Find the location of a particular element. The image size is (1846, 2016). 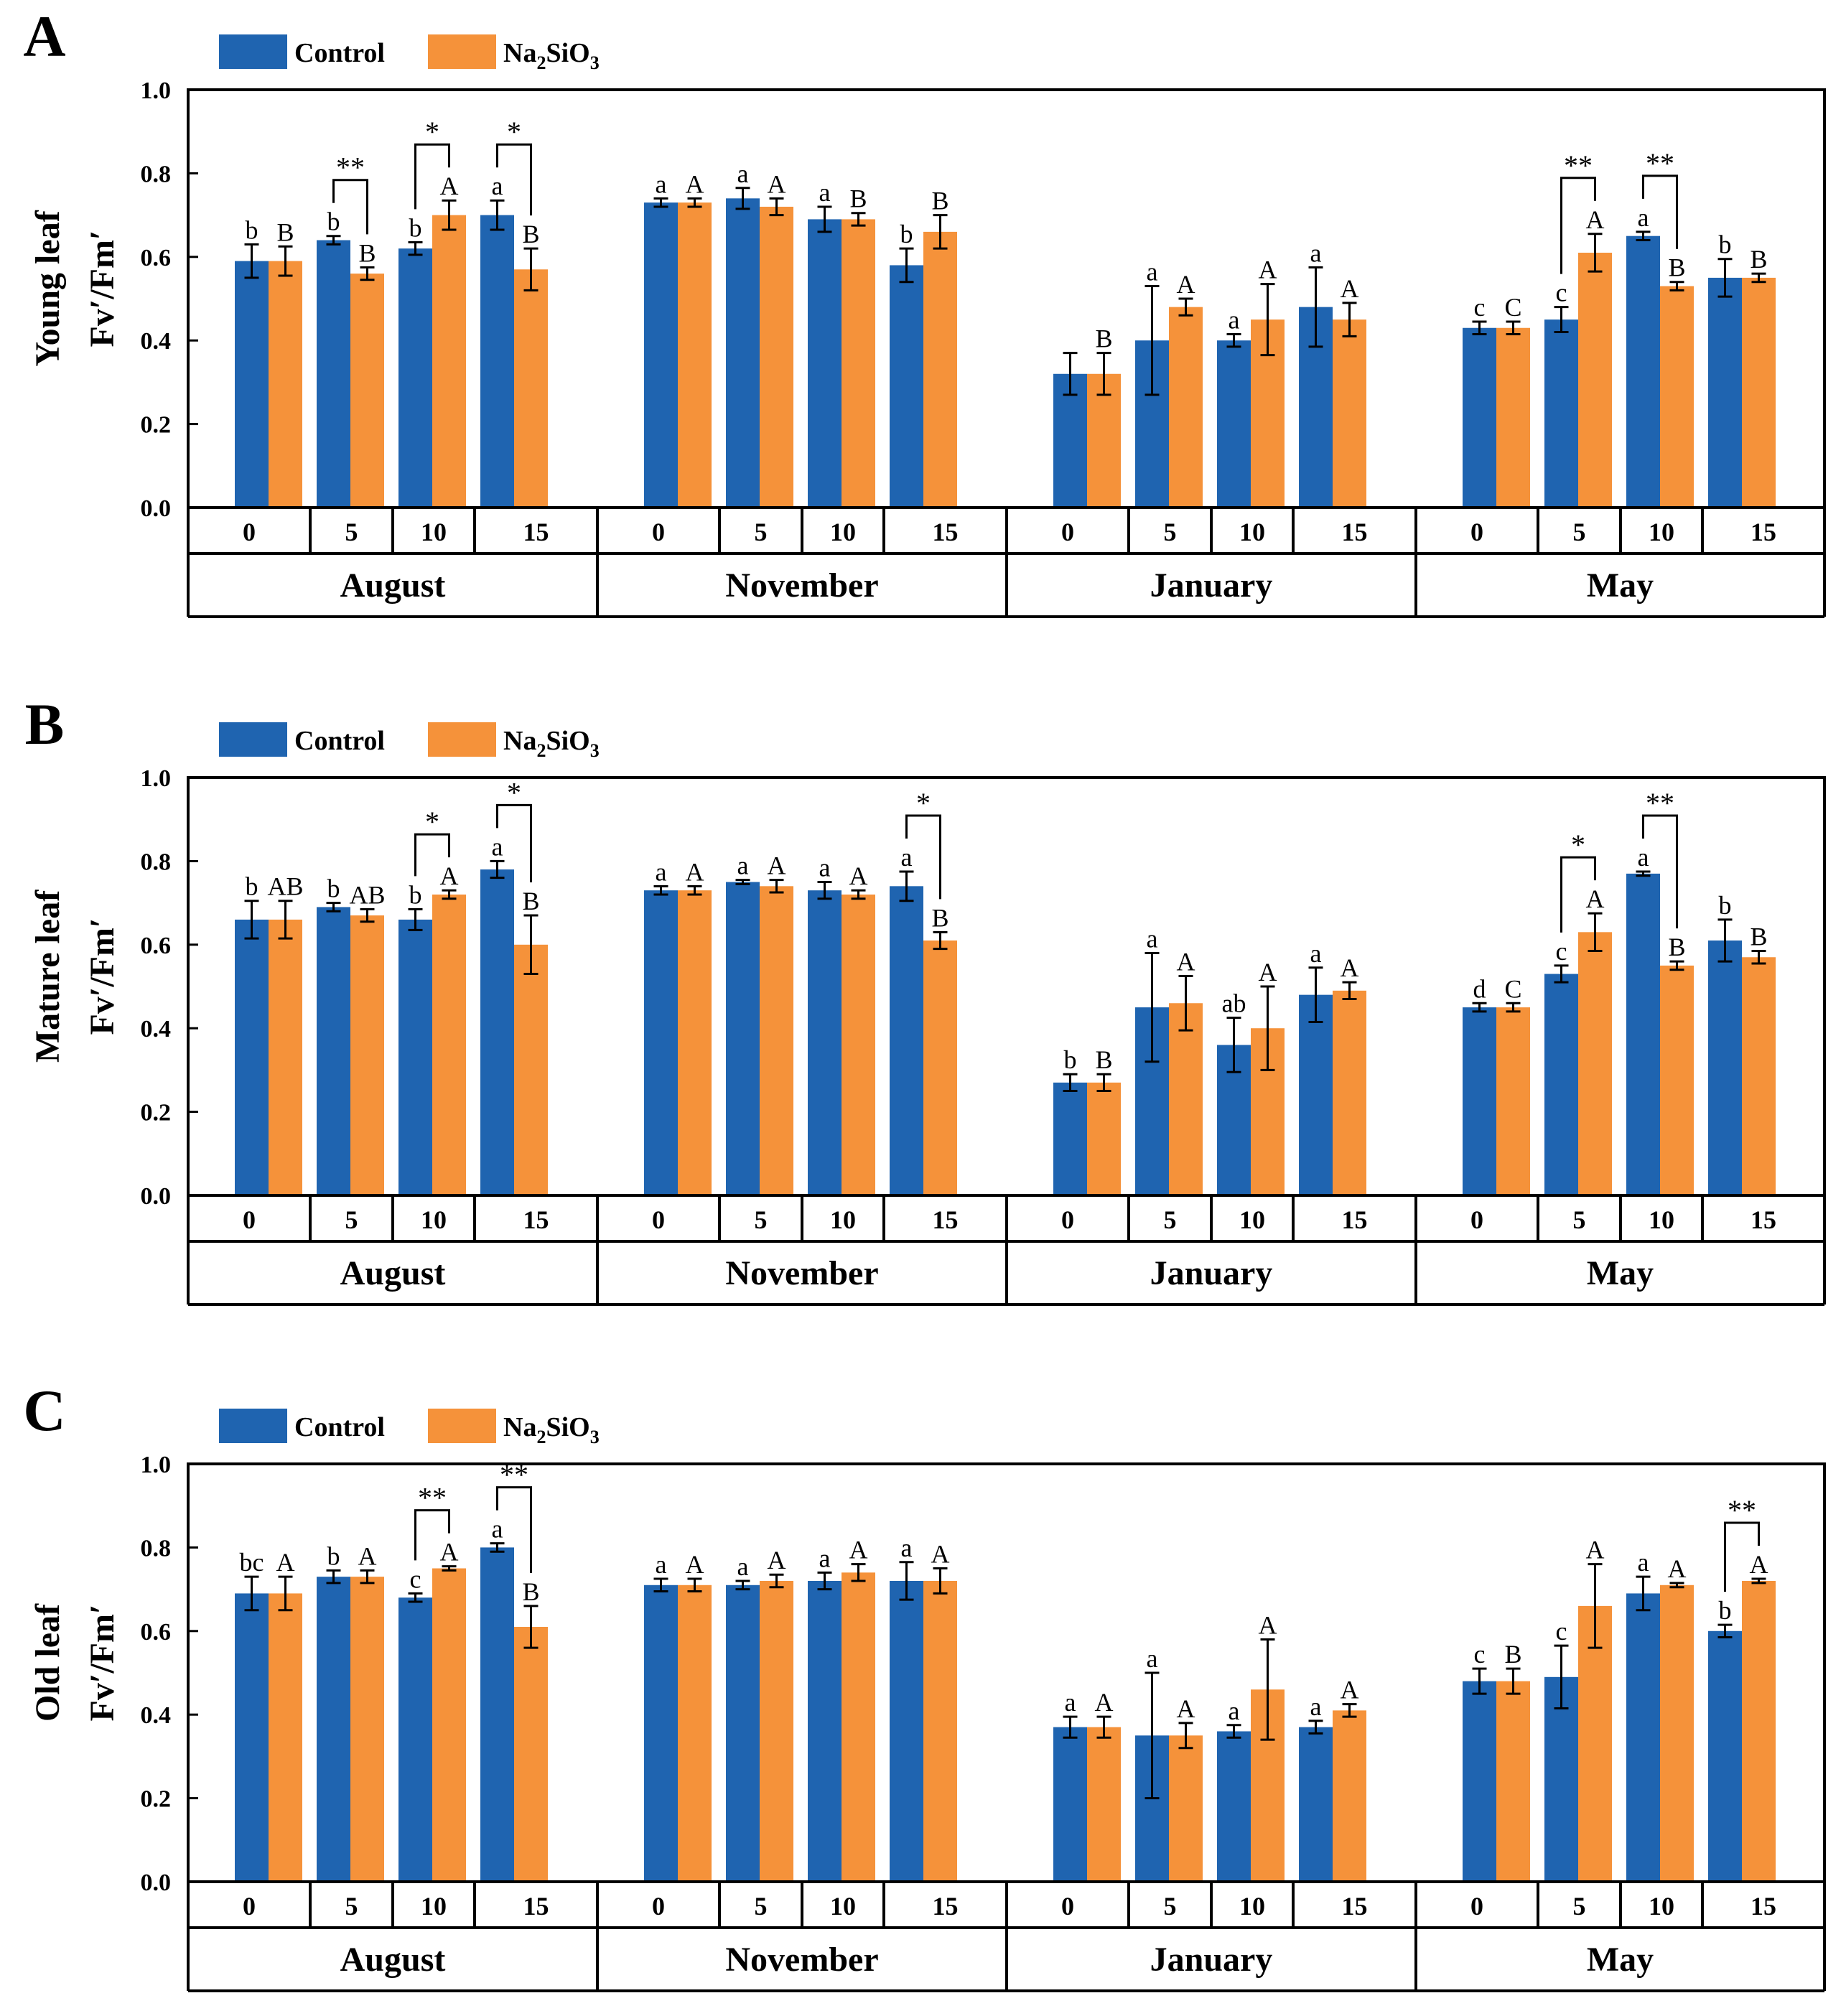

legend-subscript: 3 is located at coordinates (595, 62).